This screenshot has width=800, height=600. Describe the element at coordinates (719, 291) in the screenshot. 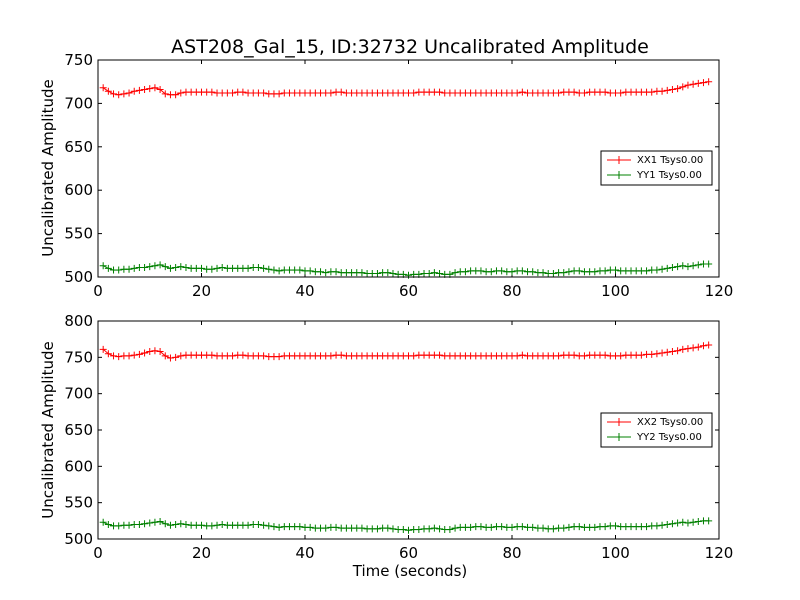

I see `top-x-tick-label-120: 120` at that location.